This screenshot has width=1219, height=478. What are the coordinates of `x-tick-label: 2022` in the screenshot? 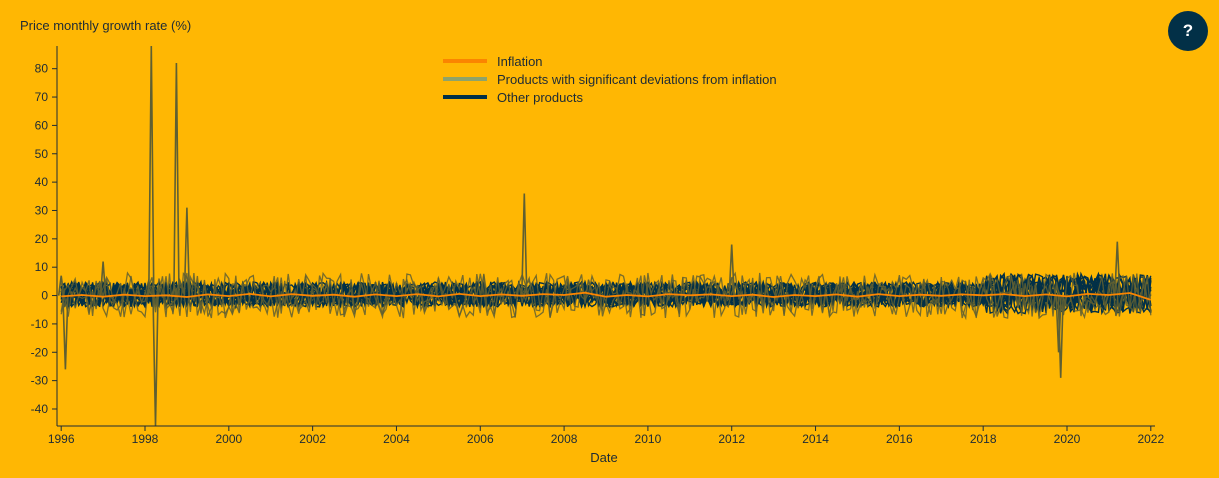 It's located at (1150, 439).